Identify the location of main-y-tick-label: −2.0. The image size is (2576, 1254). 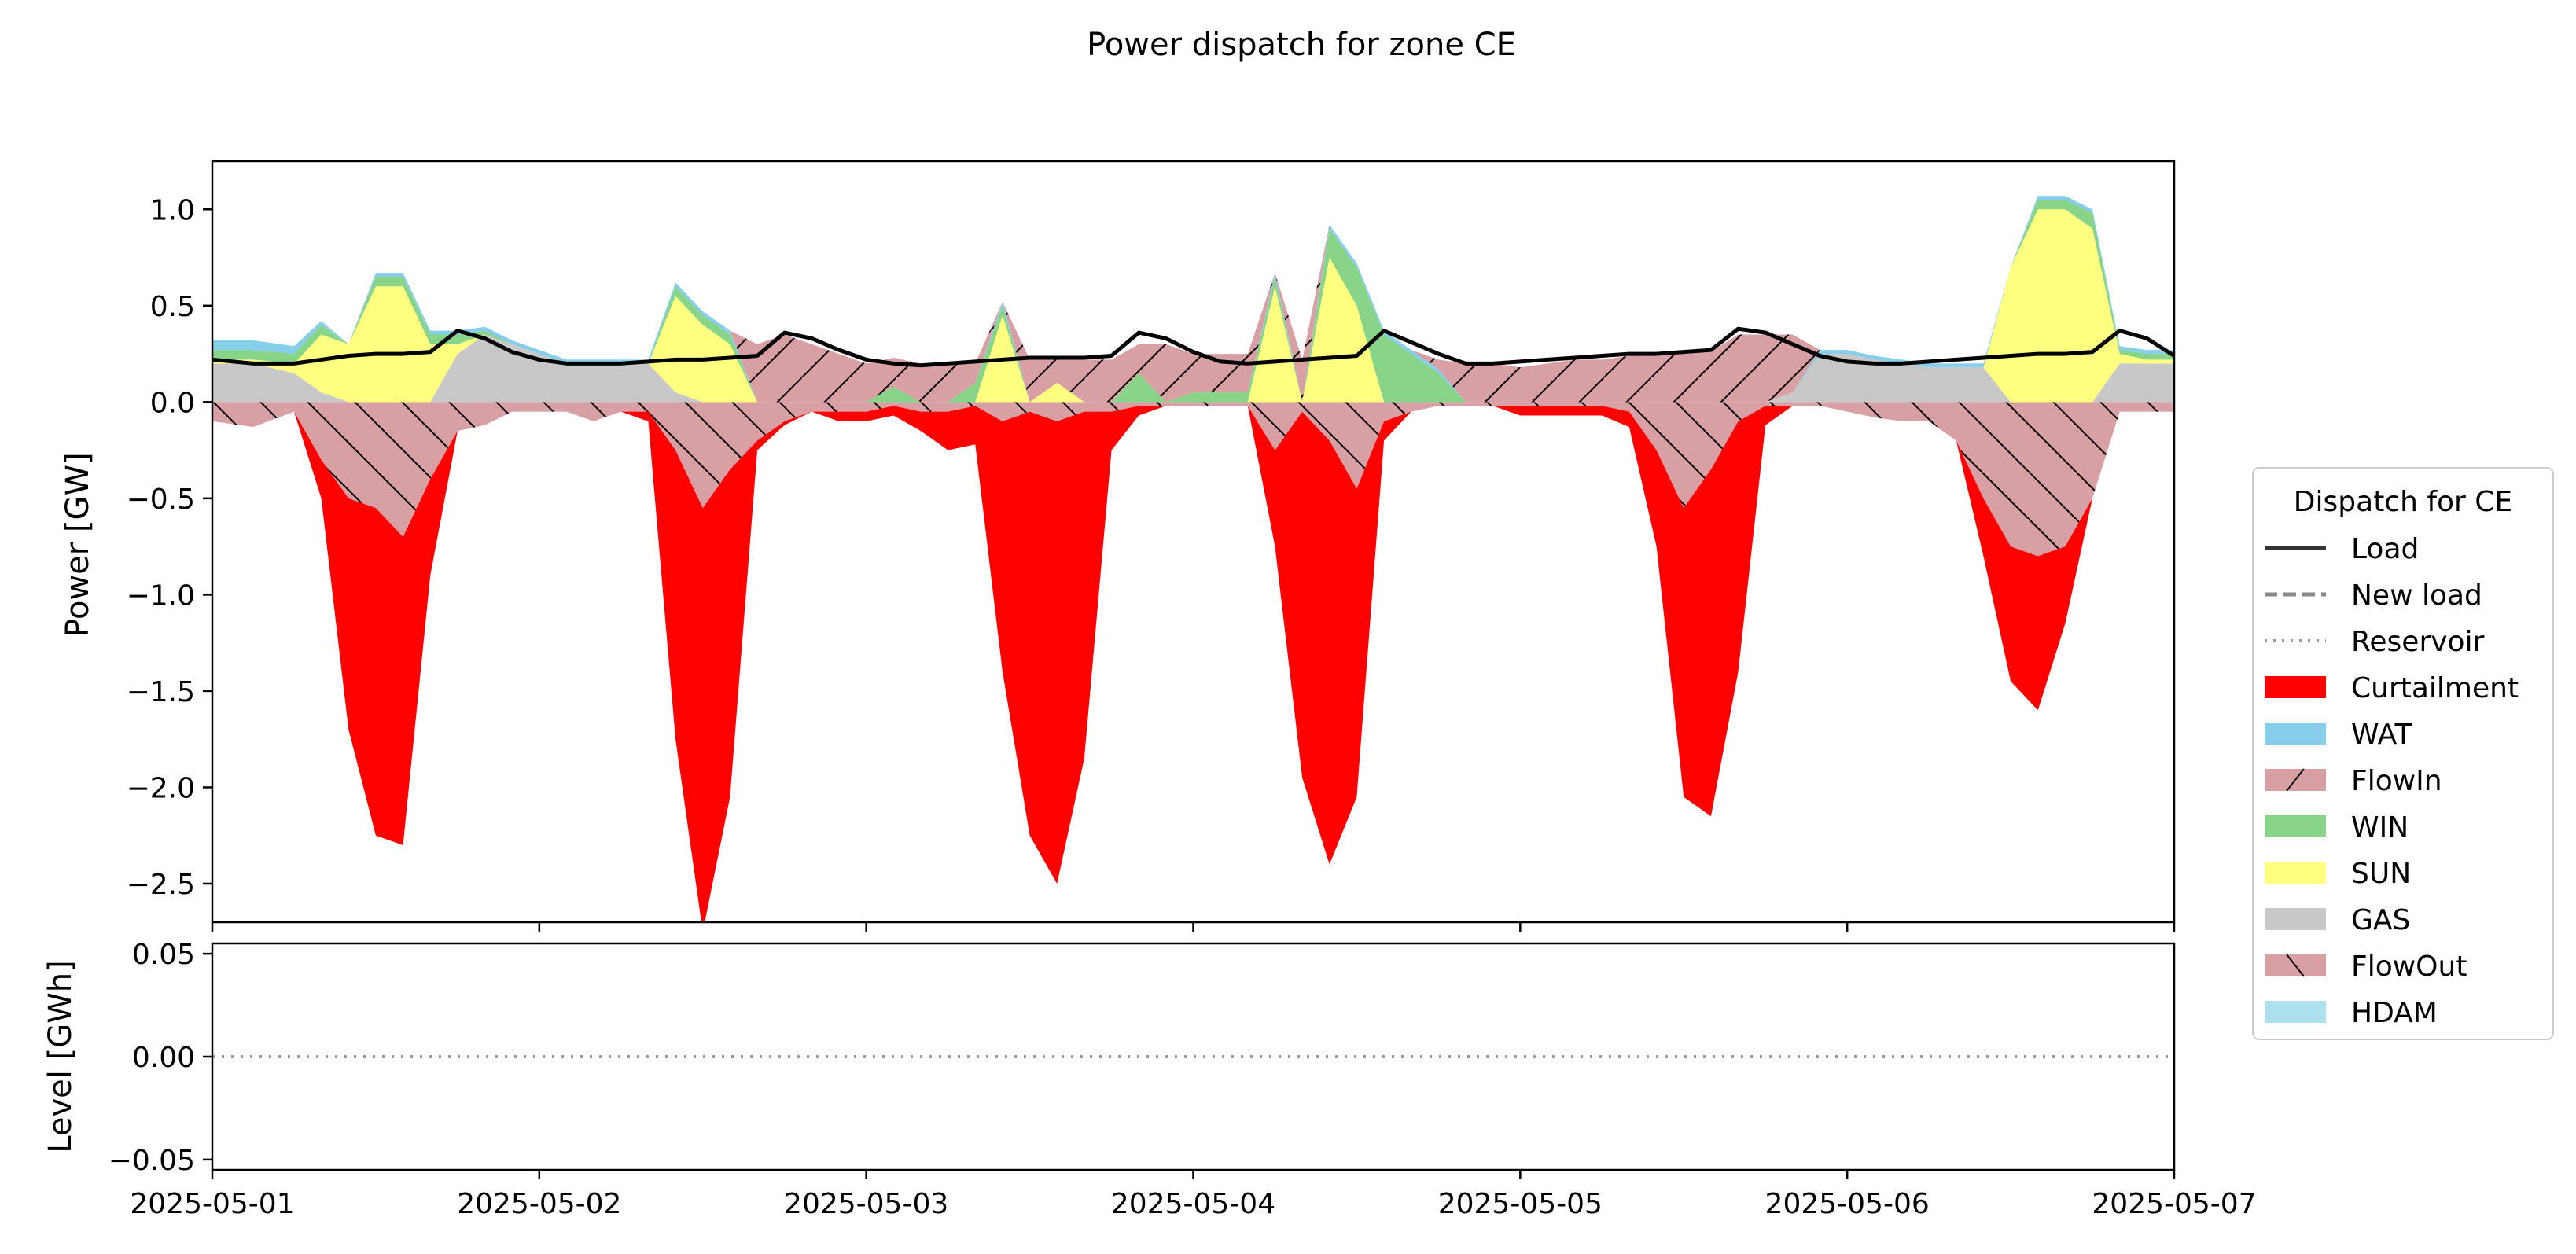
(161, 788).